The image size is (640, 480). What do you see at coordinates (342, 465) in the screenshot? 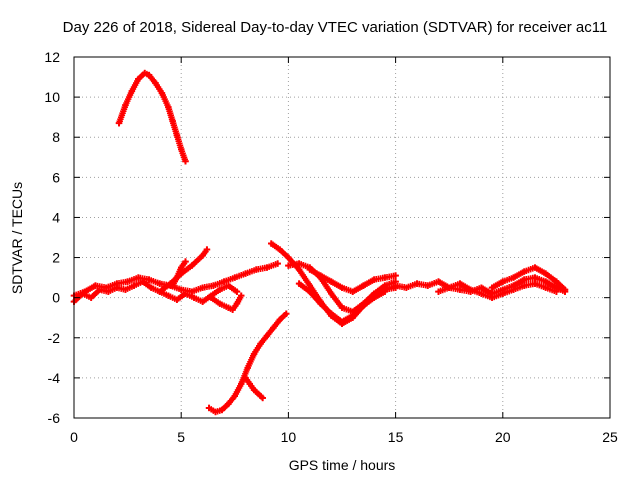
I see `x-axis-label: GPS time / hours` at bounding box center [342, 465].